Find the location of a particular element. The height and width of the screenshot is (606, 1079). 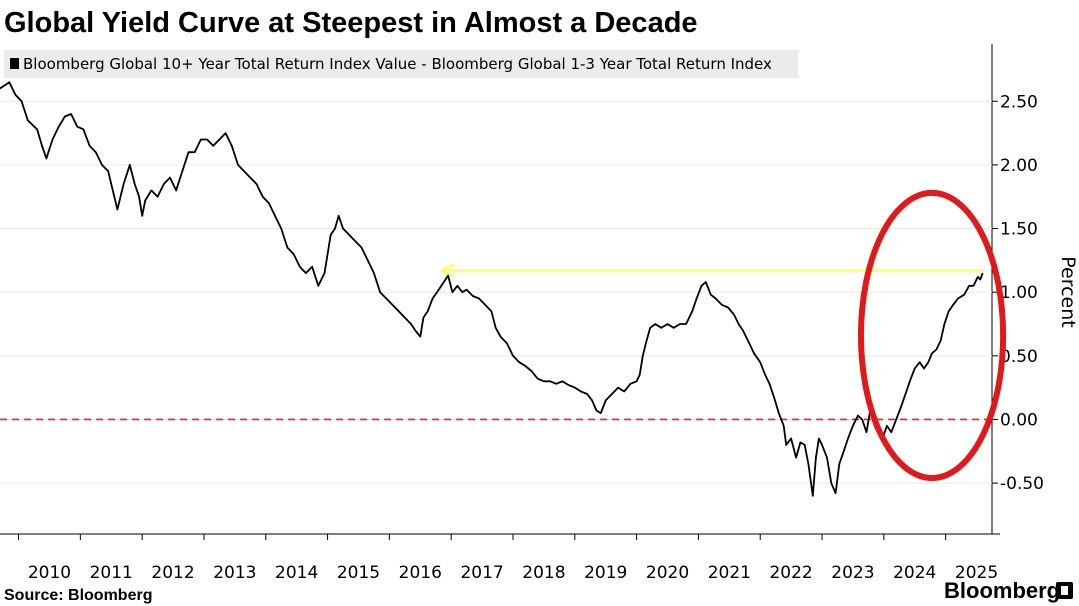

legend-box is located at coordinates (401, 64).